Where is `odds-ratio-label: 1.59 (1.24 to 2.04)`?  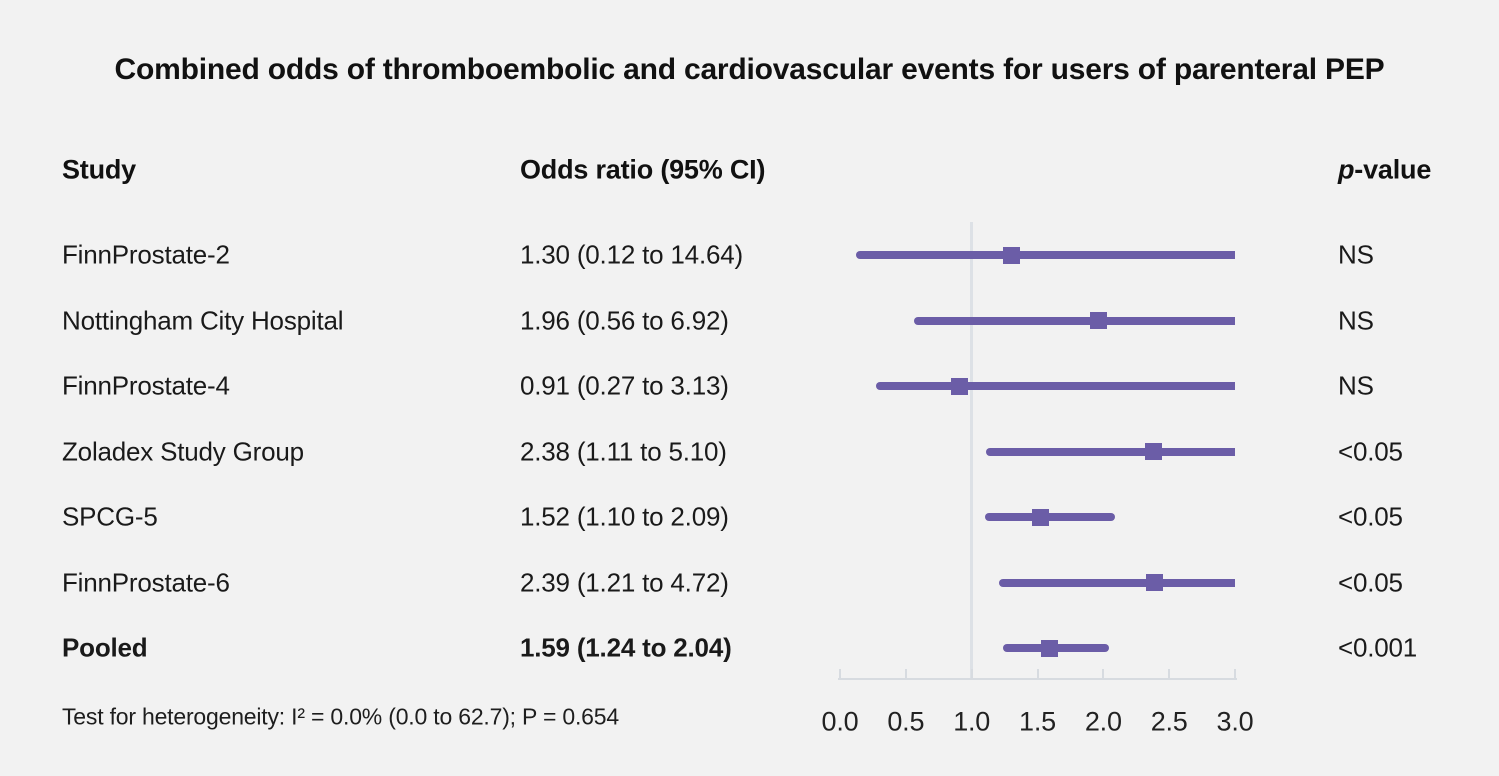 odds-ratio-label: 1.59 (1.24 to 2.04) is located at coordinates (626, 647).